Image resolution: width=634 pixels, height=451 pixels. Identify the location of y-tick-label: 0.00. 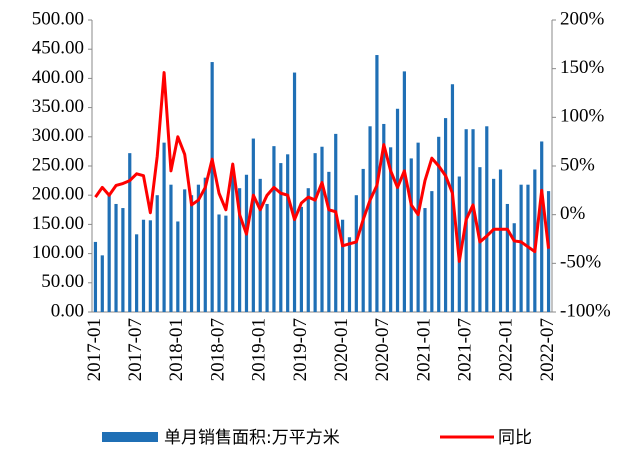
(67, 310).